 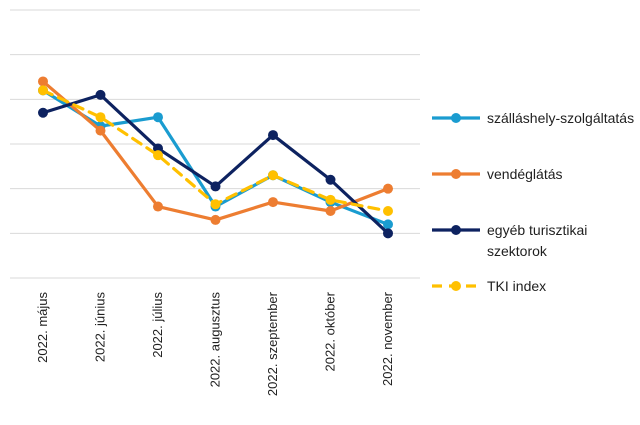 I want to click on x-tick-label: 2022. augusztus, so click(x=215, y=340).